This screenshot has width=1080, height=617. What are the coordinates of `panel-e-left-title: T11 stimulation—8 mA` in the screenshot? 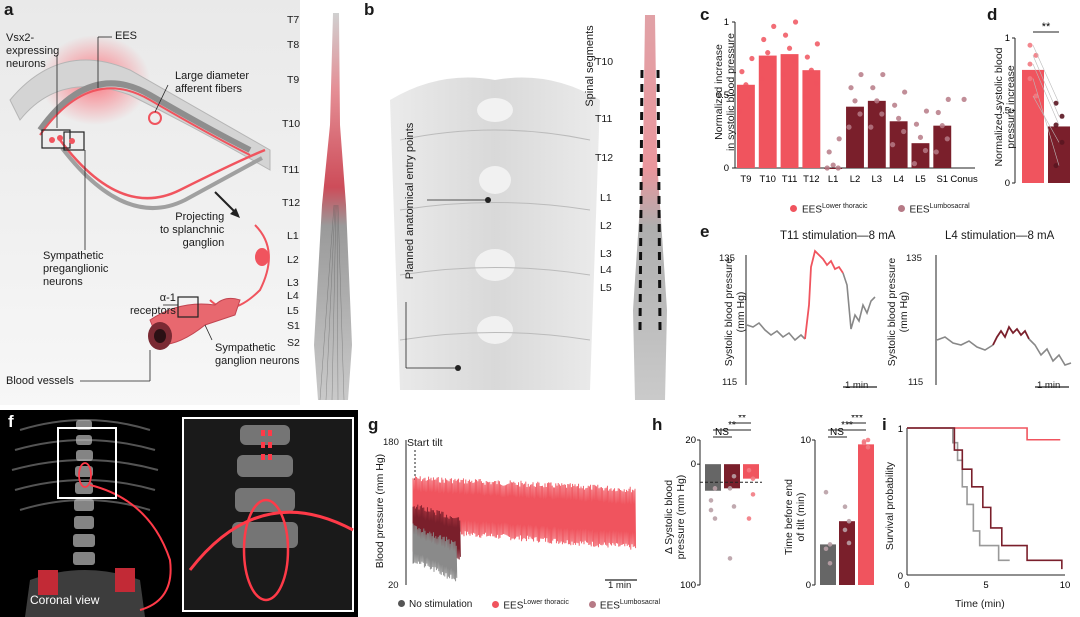 It's located at (838, 236).